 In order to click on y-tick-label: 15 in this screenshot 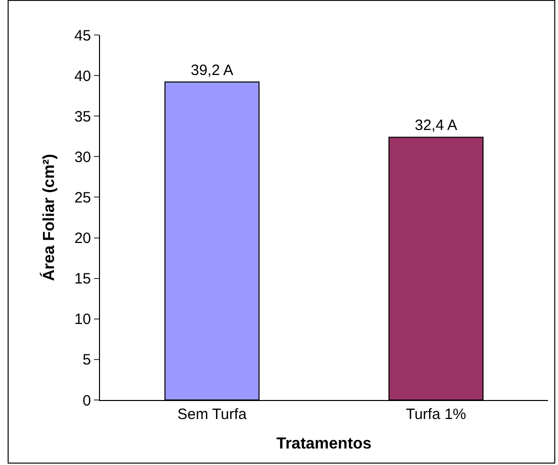, I will do `click(82, 279)`.